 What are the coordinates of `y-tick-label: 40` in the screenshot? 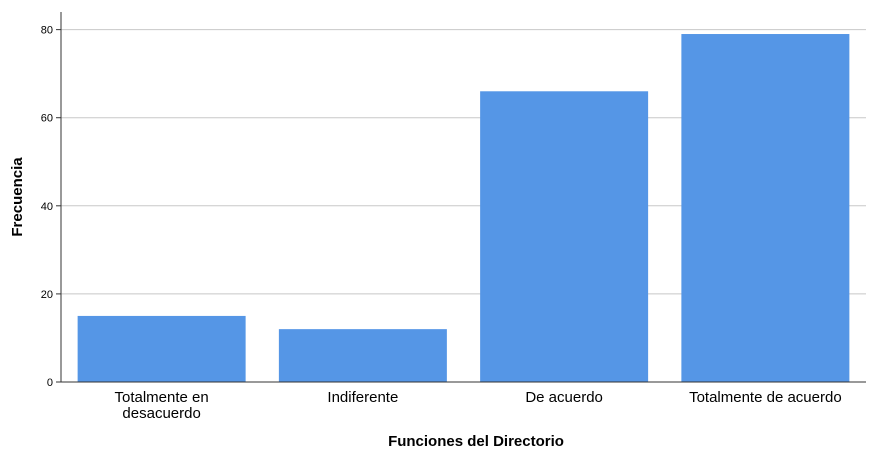 It's located at (47, 207).